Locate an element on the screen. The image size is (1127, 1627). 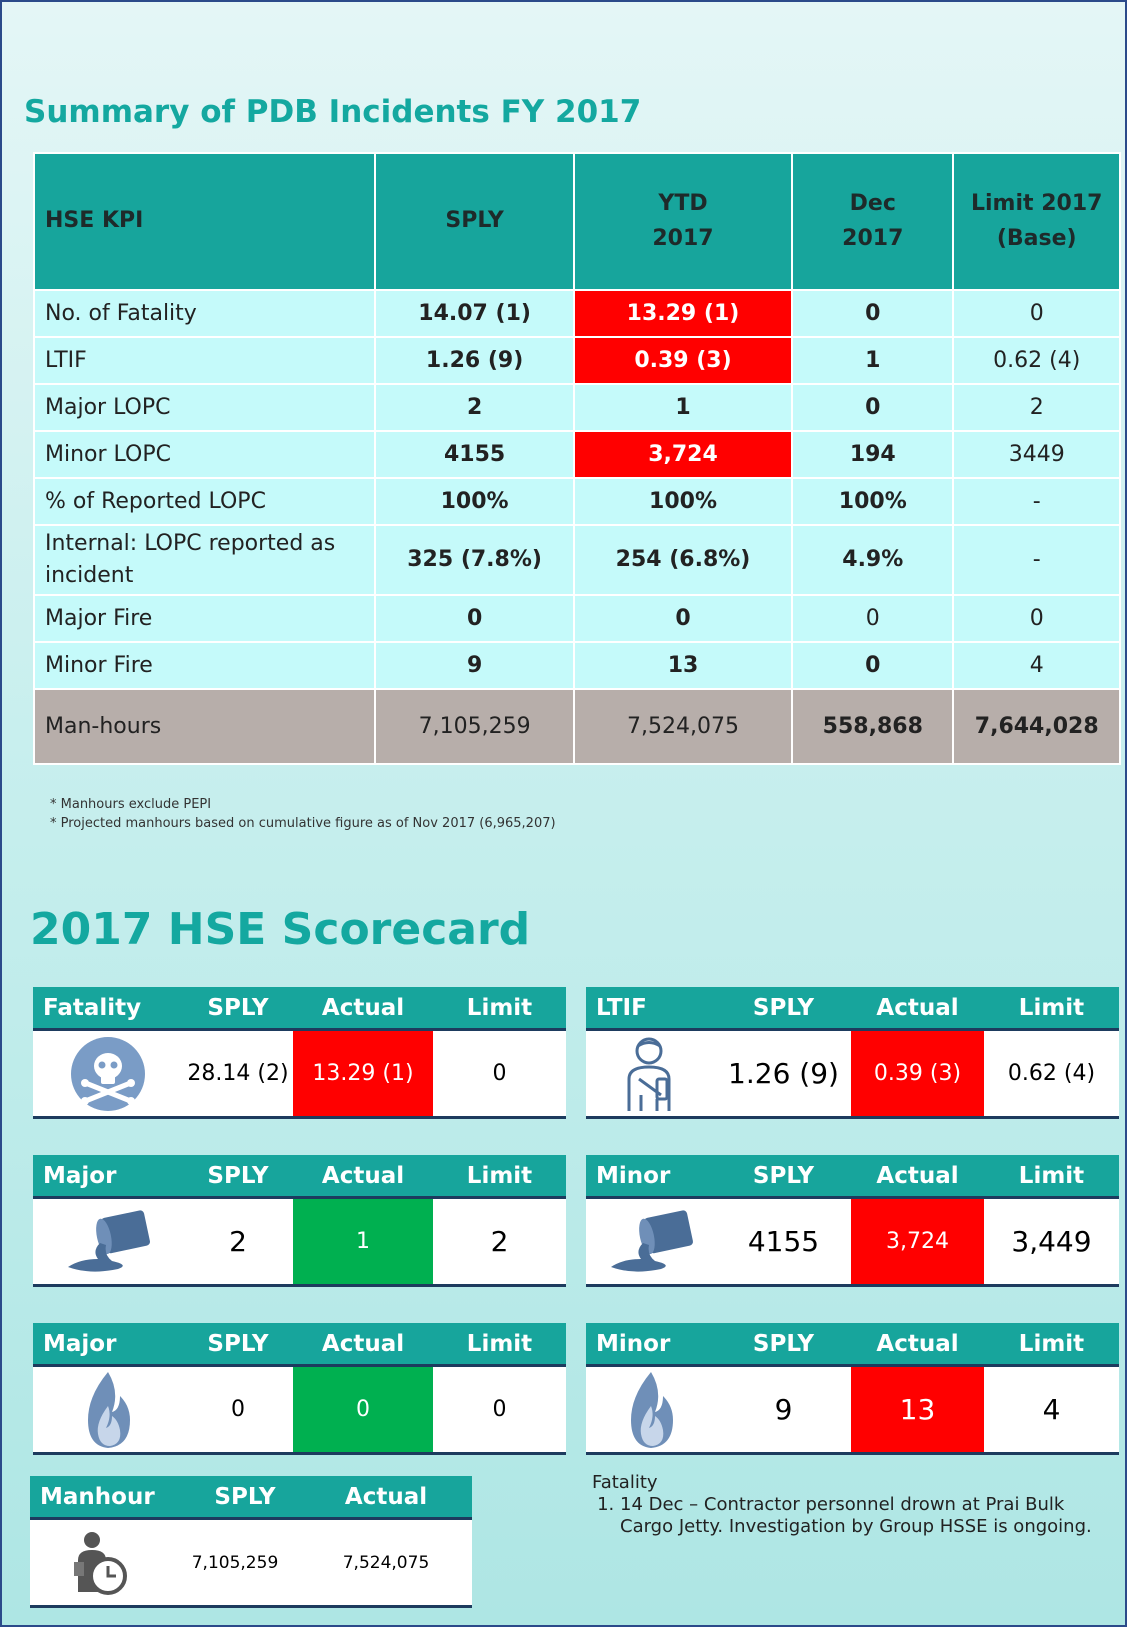
card-body: 1.26 (9) 0.39 (3) 0.62 (4) is located at coordinates (852, 1075).